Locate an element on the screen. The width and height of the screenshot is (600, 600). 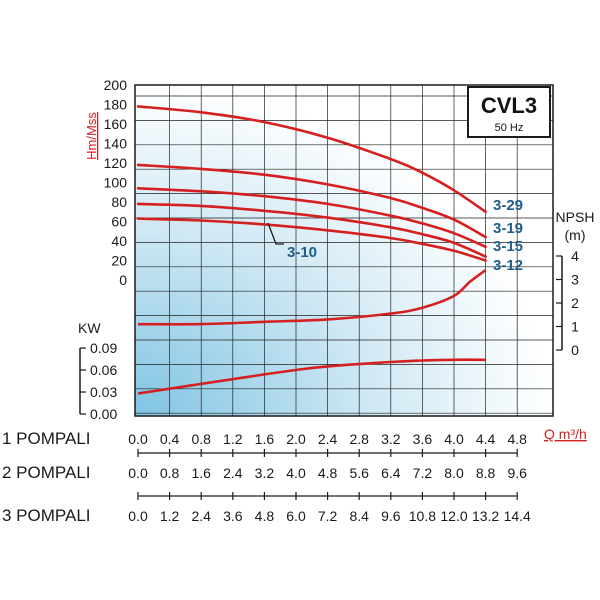
head-tick-label: 200 is located at coordinates (116, 85).